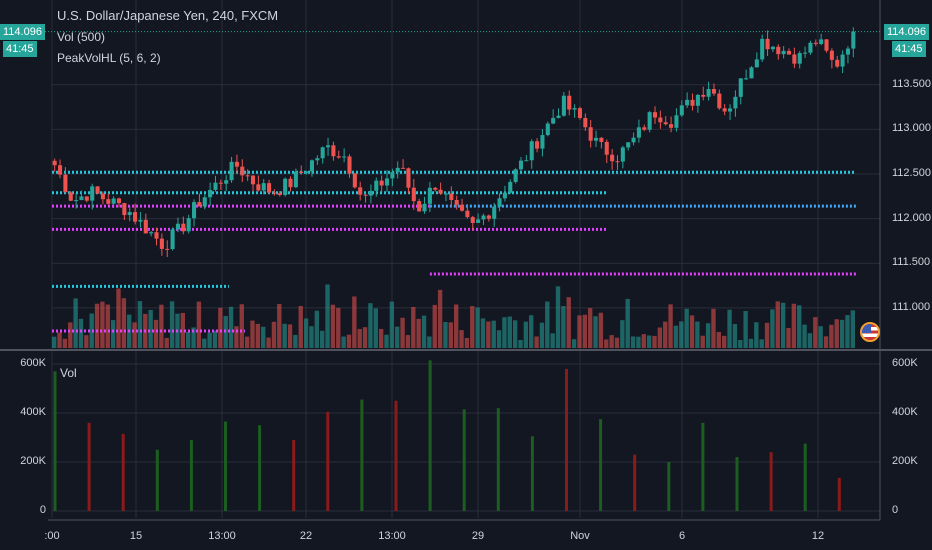  I want to click on indicator-vol-legend: Vol (500), so click(81, 37).